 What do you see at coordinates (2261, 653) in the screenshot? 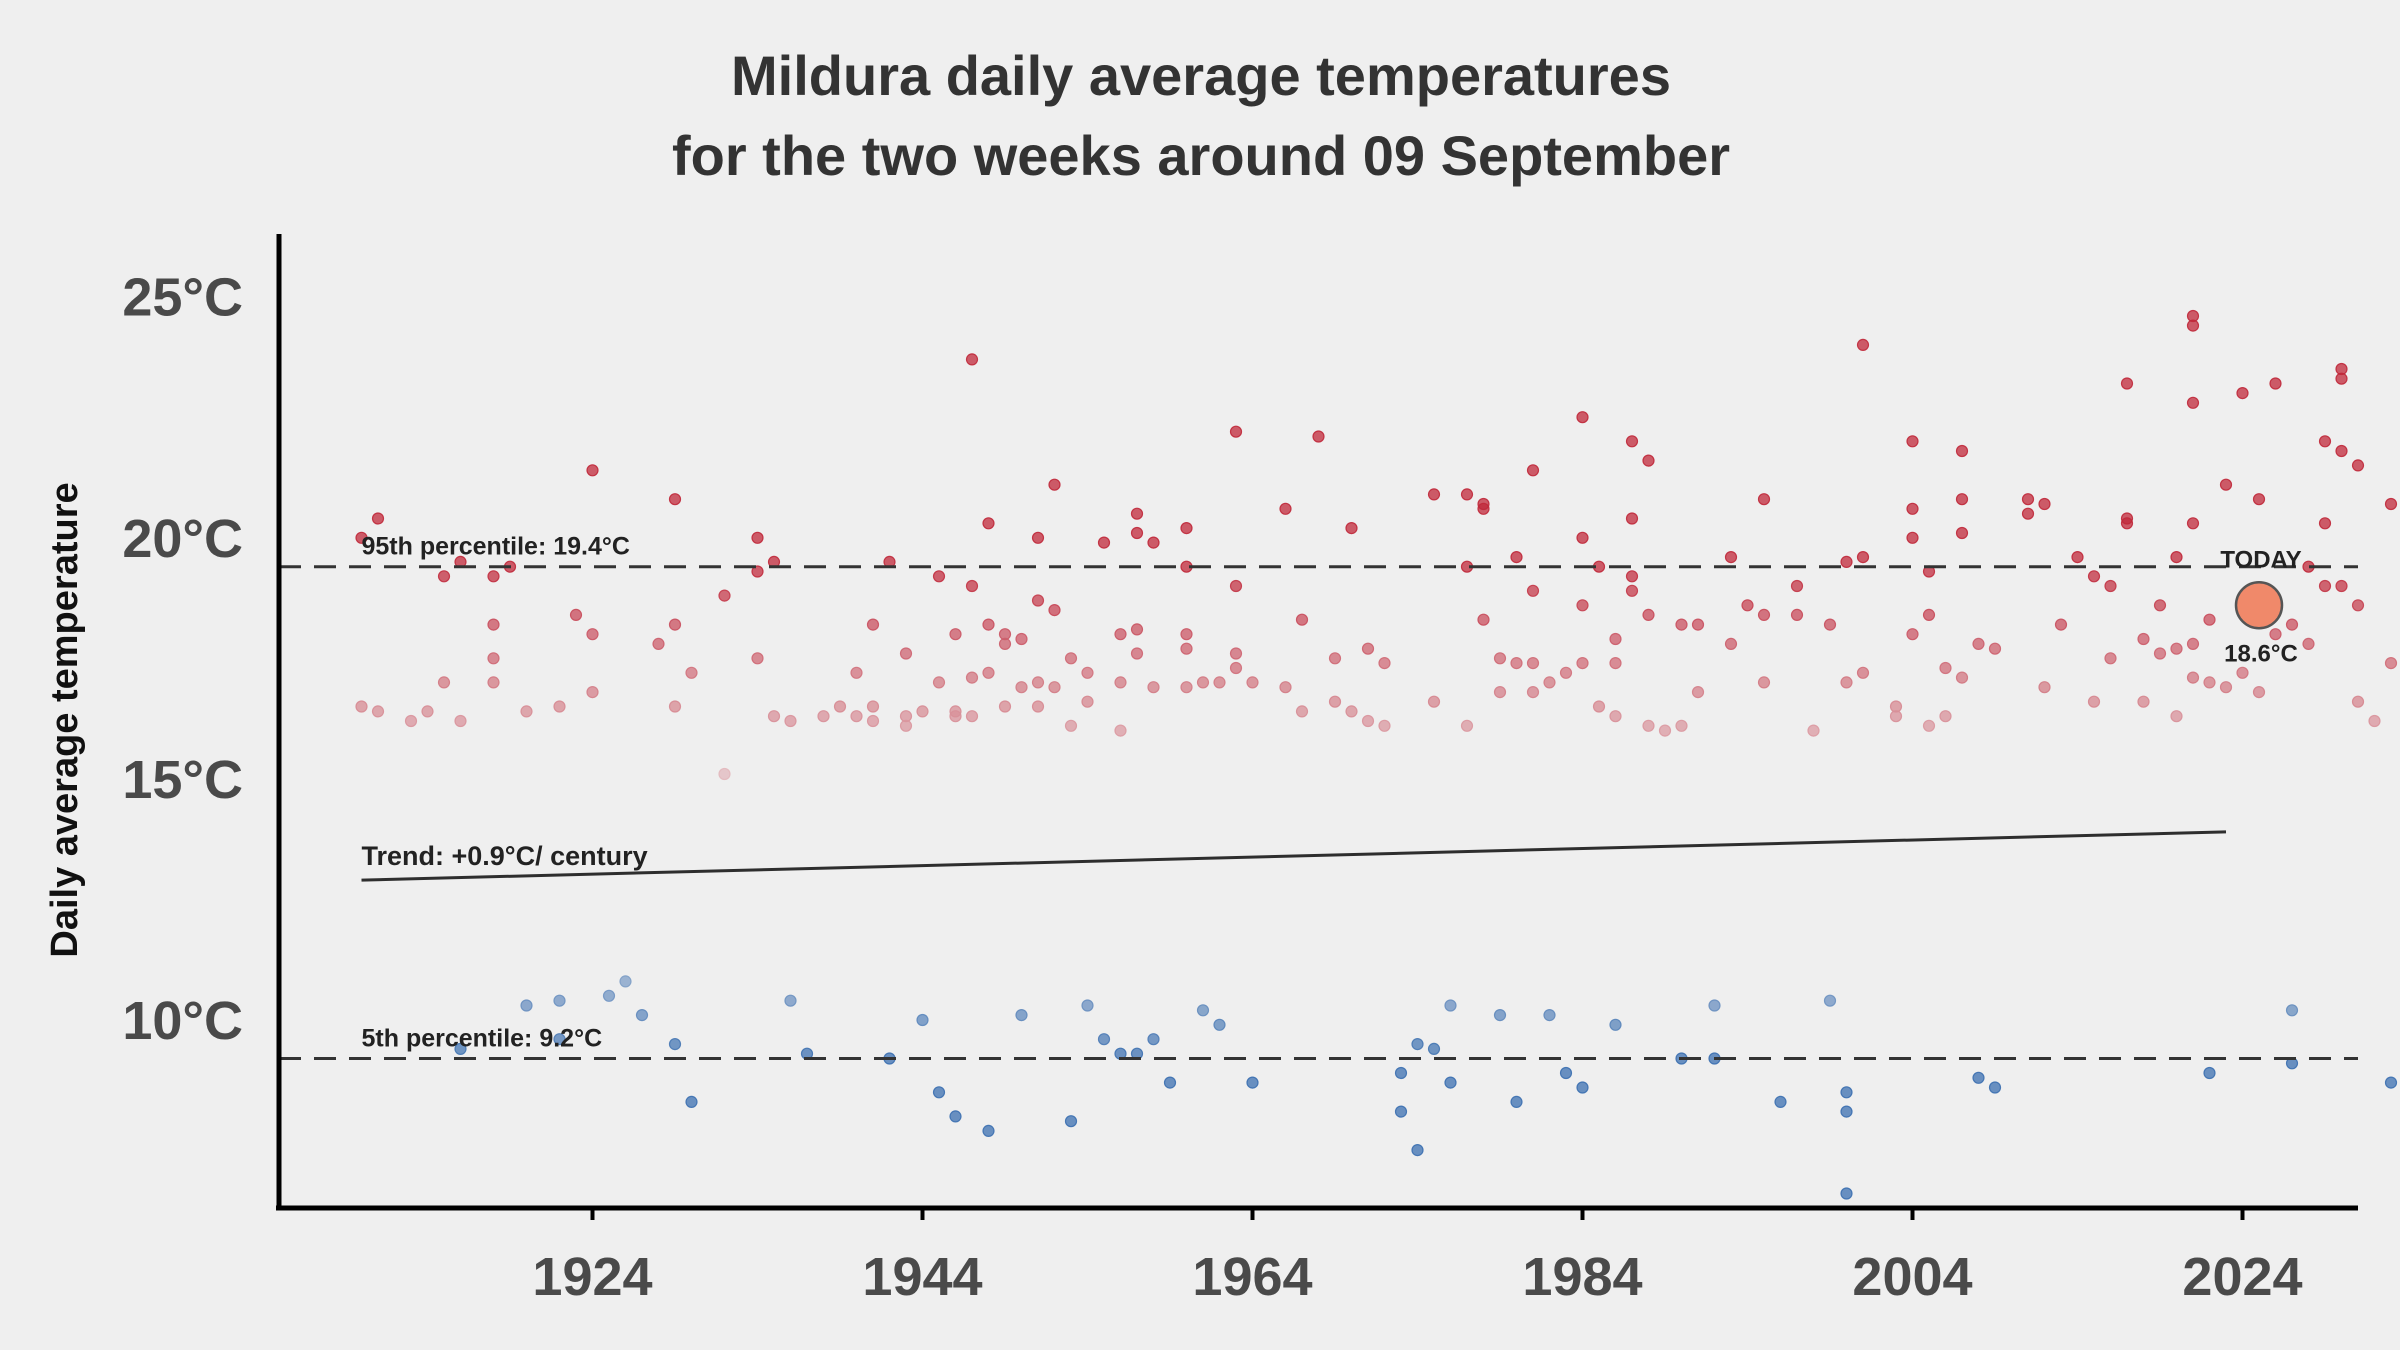
I see `today-value-label: 18.6°C` at bounding box center [2261, 653].